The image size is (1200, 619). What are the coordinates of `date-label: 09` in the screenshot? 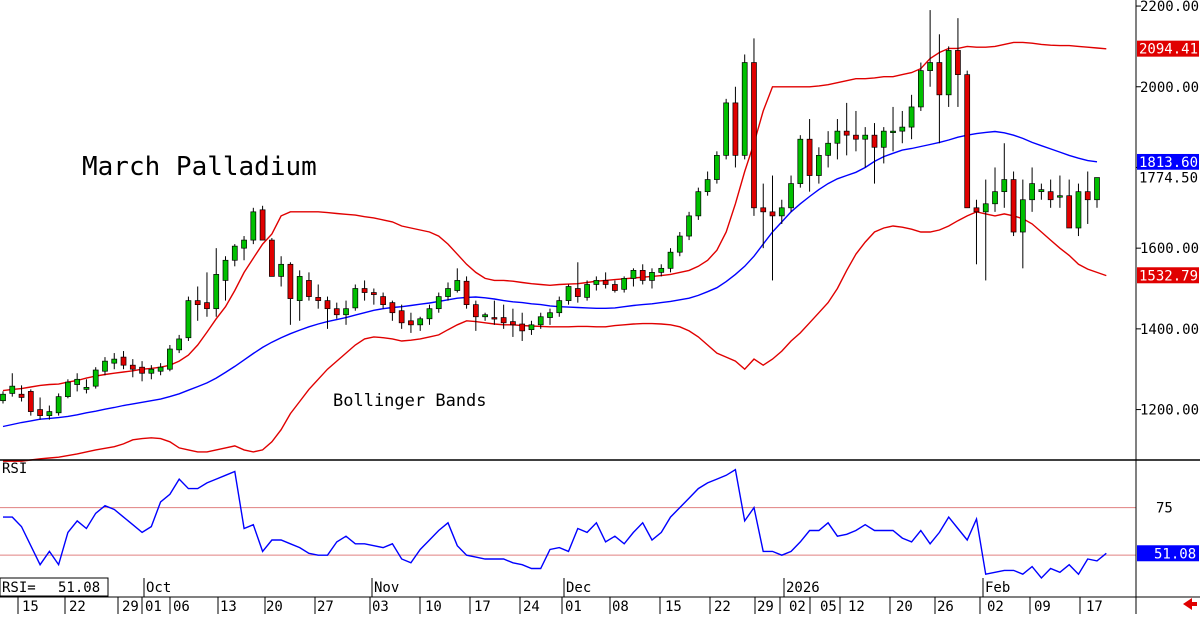 It's located at (1042, 606).